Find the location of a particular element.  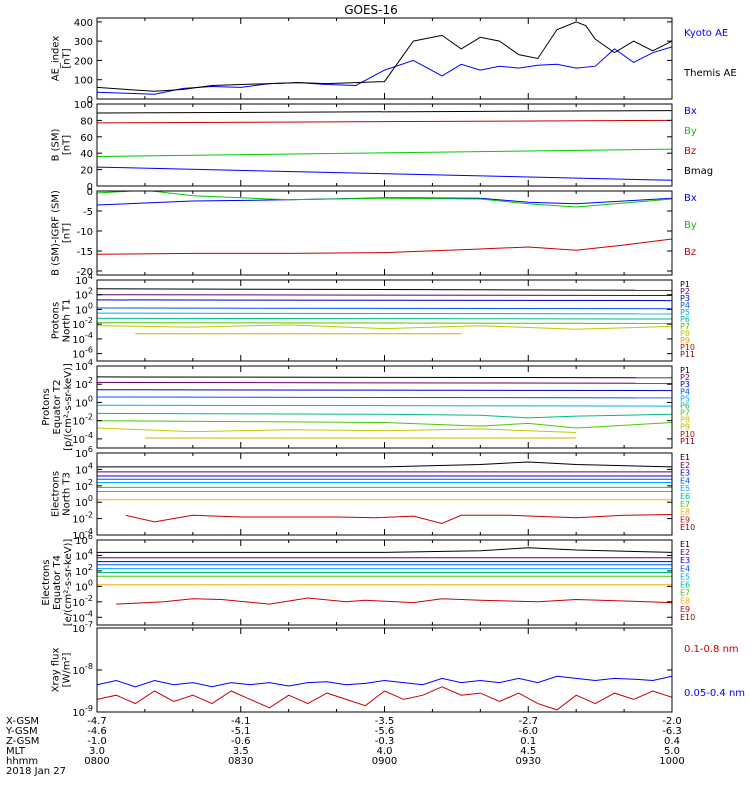

legend-entry: 0.1-0.8 nm is located at coordinates (711, 649).